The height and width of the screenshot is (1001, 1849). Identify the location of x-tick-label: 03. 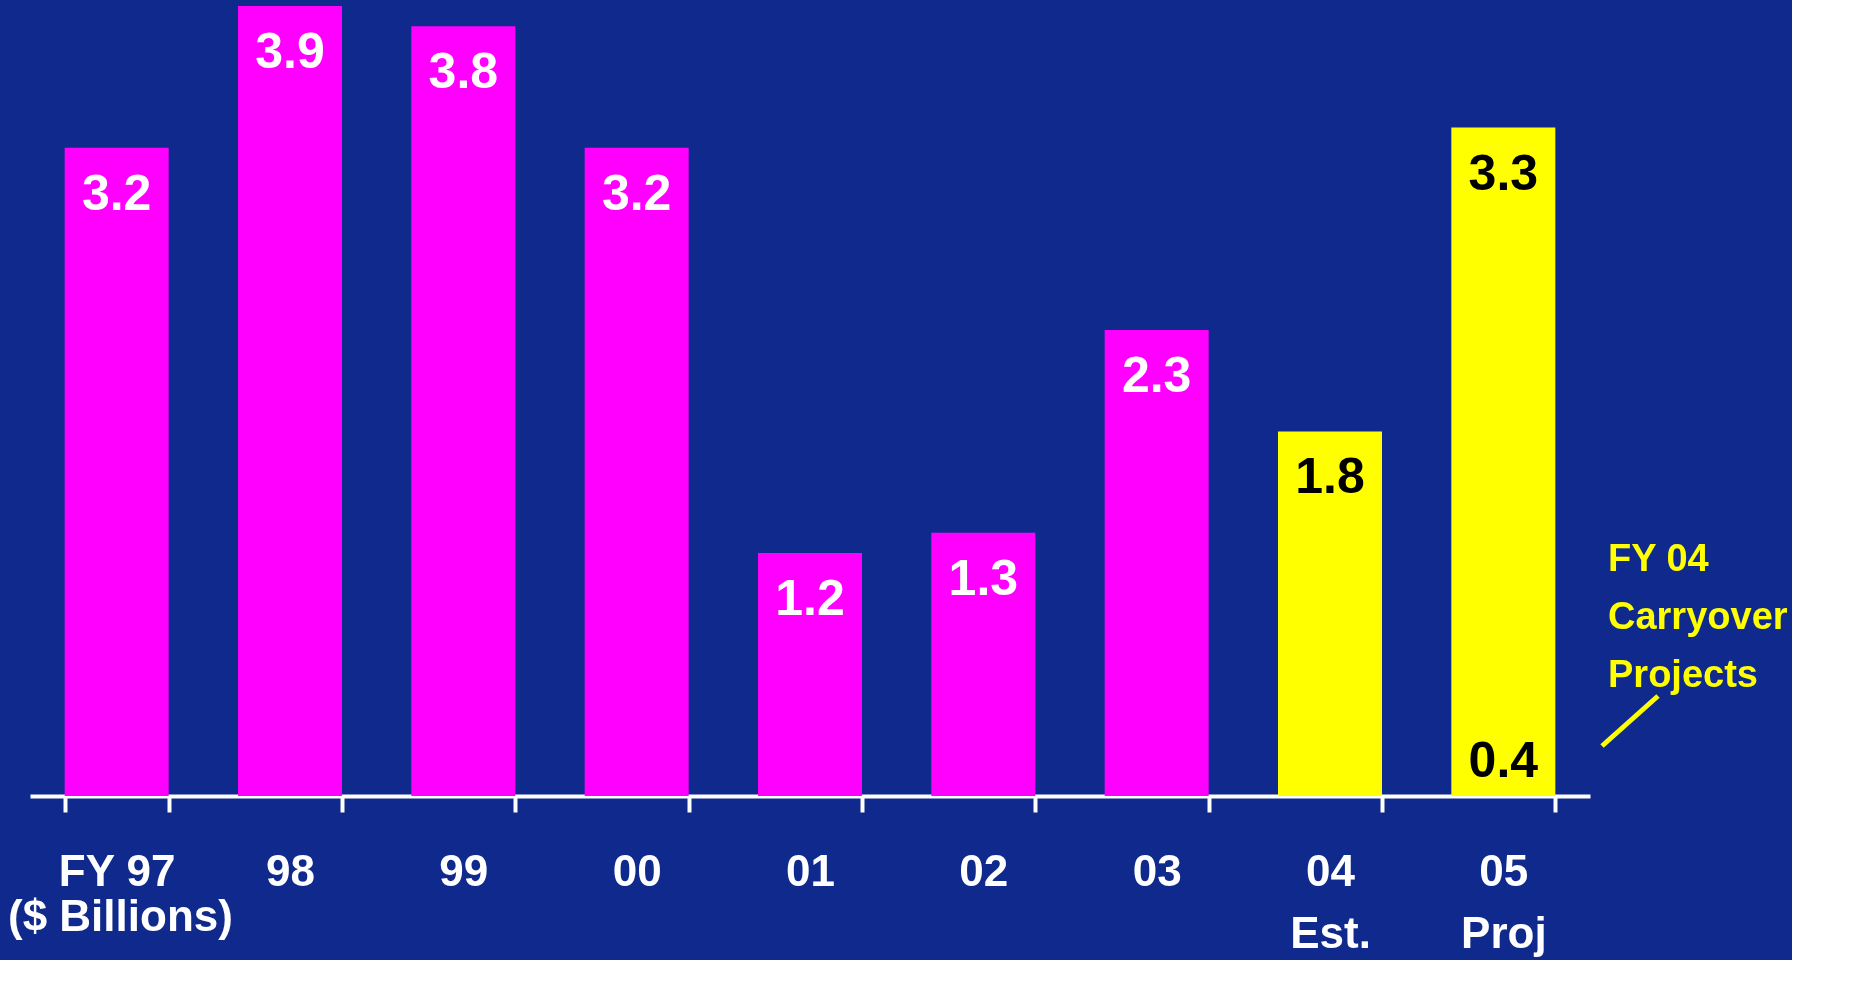
(1157, 870).